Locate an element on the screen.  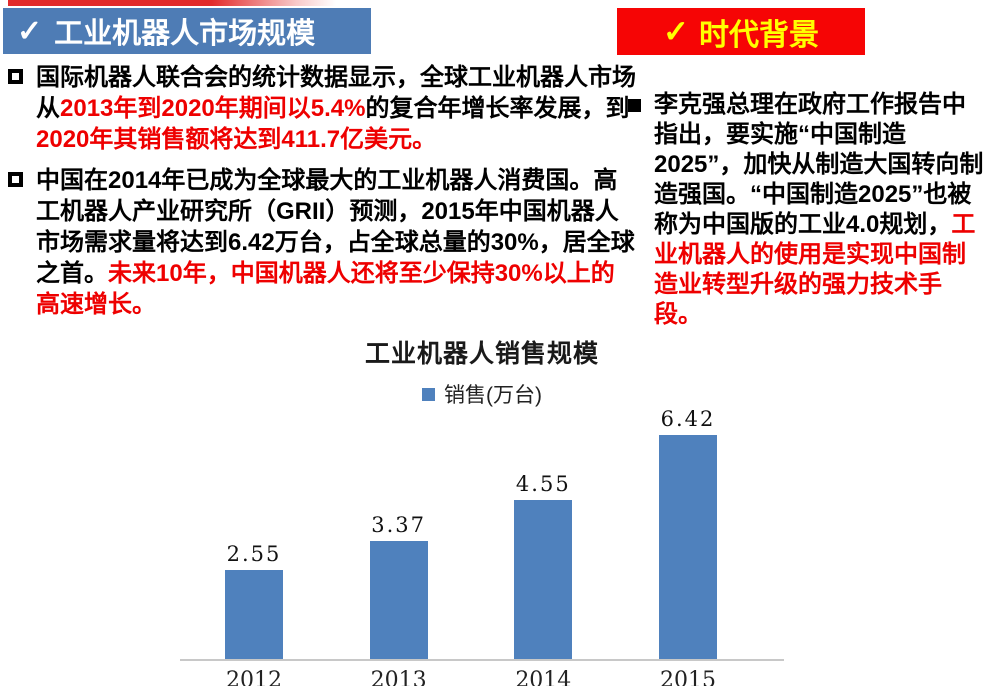
bar-2012 is located at coordinates (254, 614).